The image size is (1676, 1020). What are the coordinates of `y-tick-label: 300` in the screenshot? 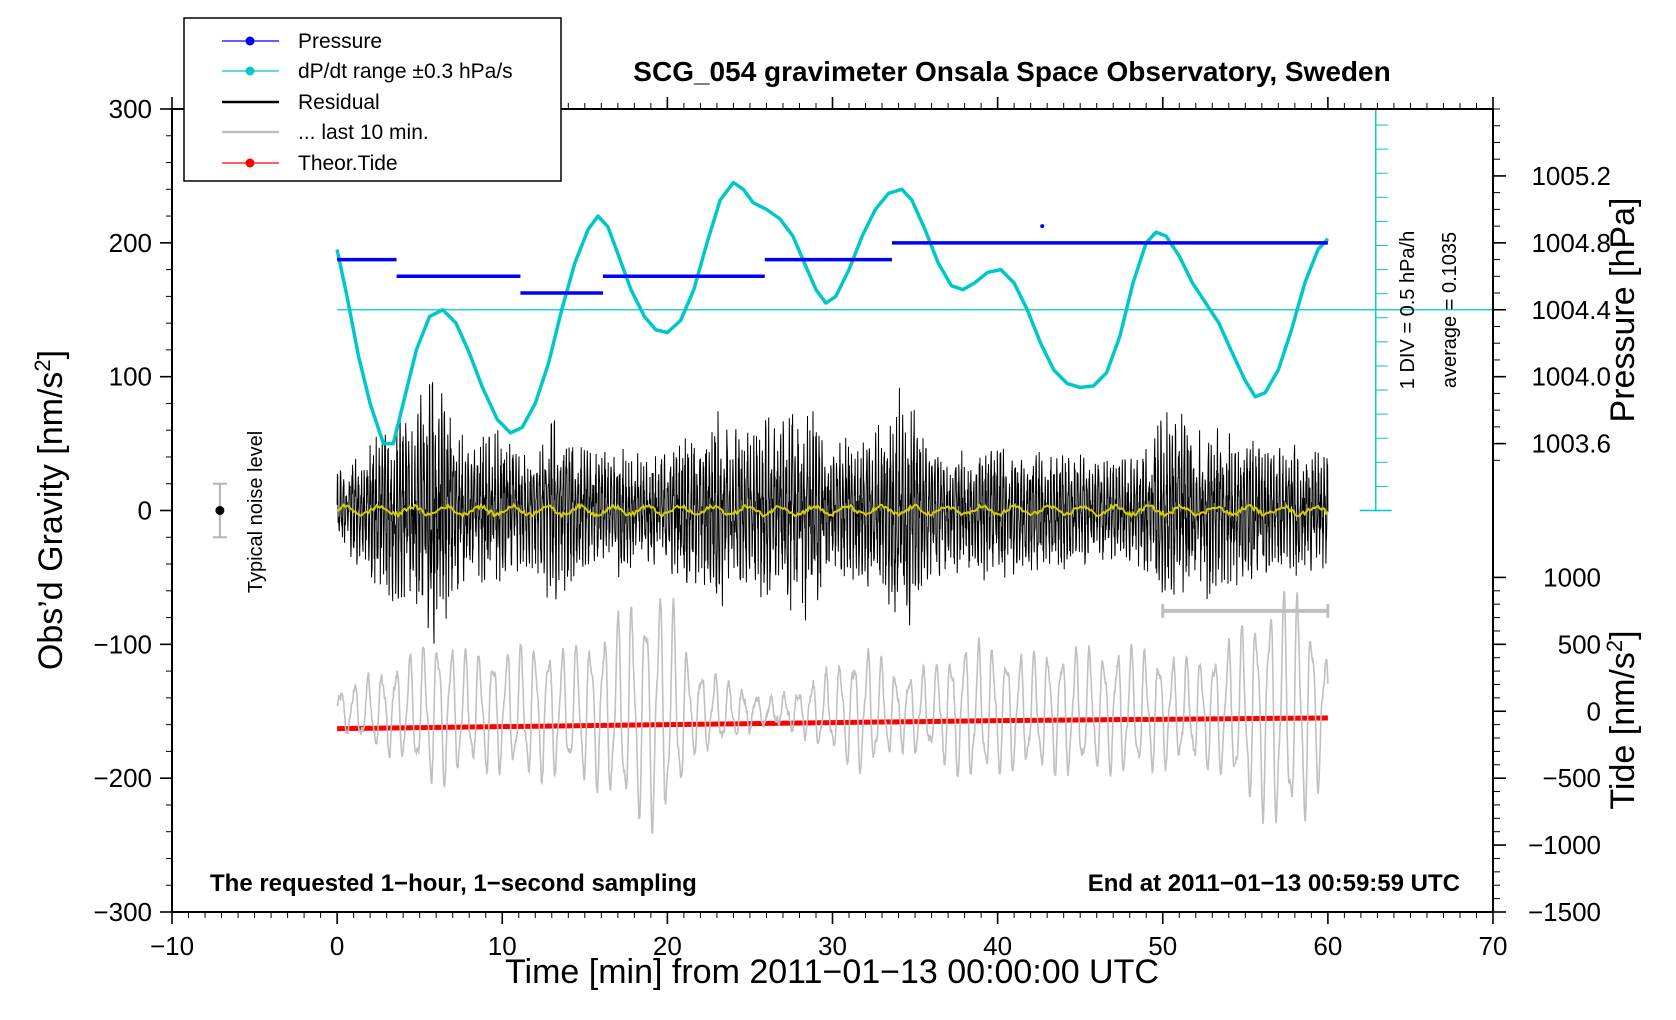 It's located at (130, 109).